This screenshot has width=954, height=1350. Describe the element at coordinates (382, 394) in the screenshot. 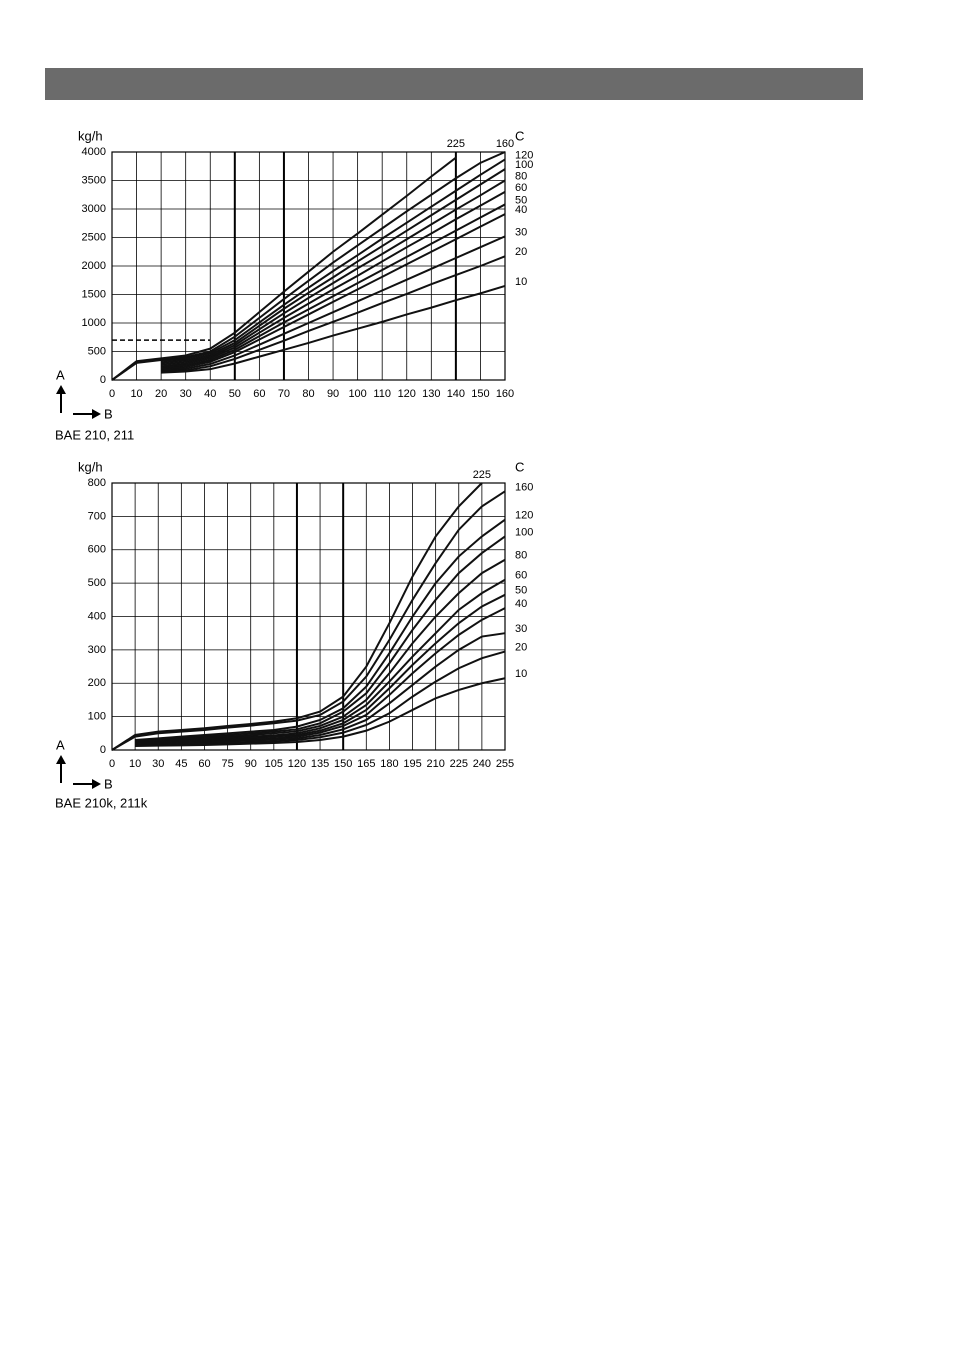

I see `x-tick-label: 110` at that location.